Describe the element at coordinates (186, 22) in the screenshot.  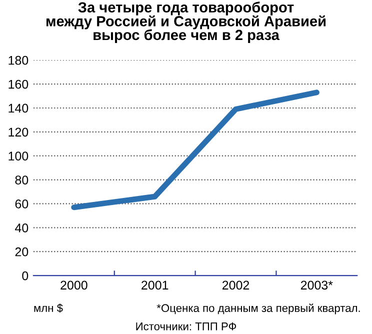
I see `chart-title: За четыре года товарооборот между Россией и Саудовской Аравией вырос более чем в 2 раза` at that location.